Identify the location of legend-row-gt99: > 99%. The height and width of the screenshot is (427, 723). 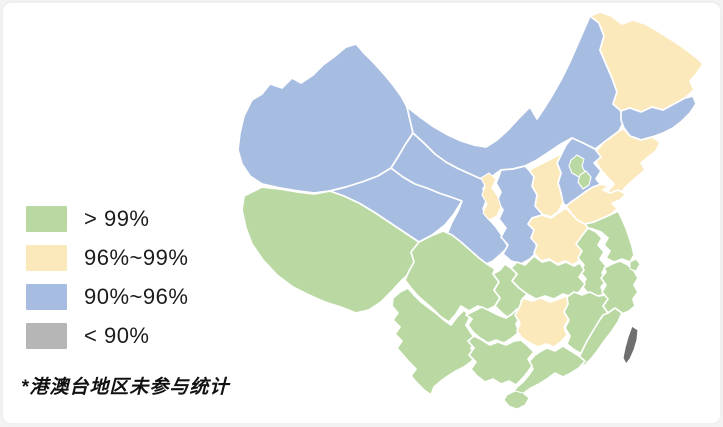
(107, 219).